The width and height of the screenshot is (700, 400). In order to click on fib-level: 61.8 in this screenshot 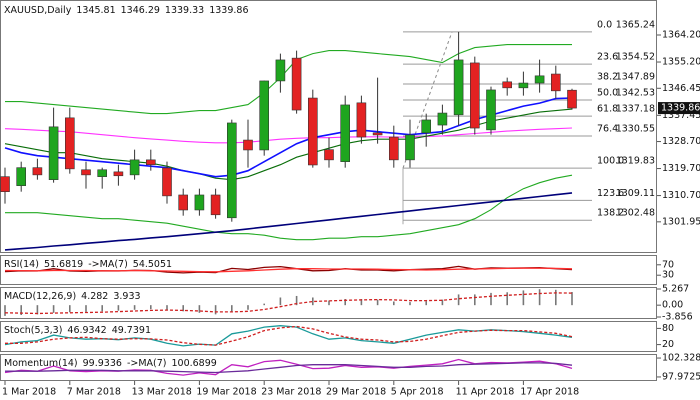, I will do `click(607, 109)`.